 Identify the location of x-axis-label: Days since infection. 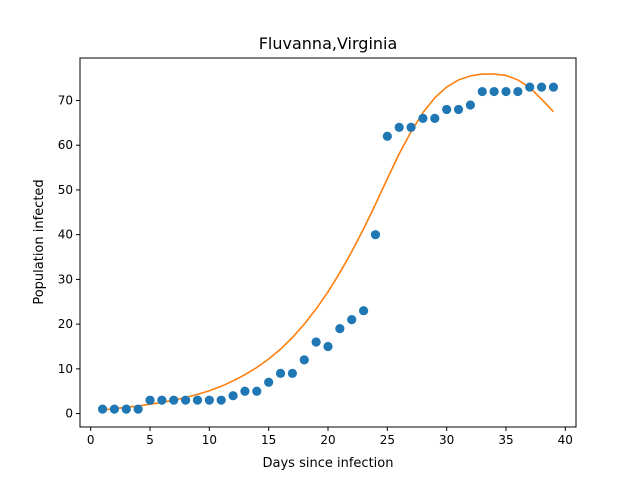
(328, 463).